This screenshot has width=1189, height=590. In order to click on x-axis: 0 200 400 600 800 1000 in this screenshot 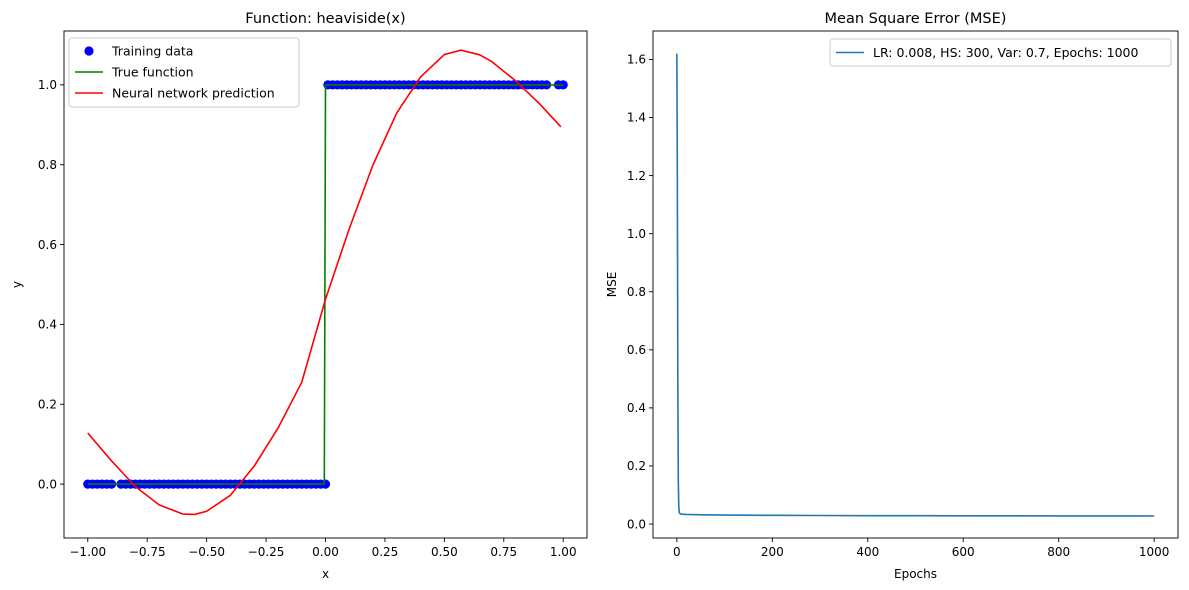, I will do `click(921, 548)`.